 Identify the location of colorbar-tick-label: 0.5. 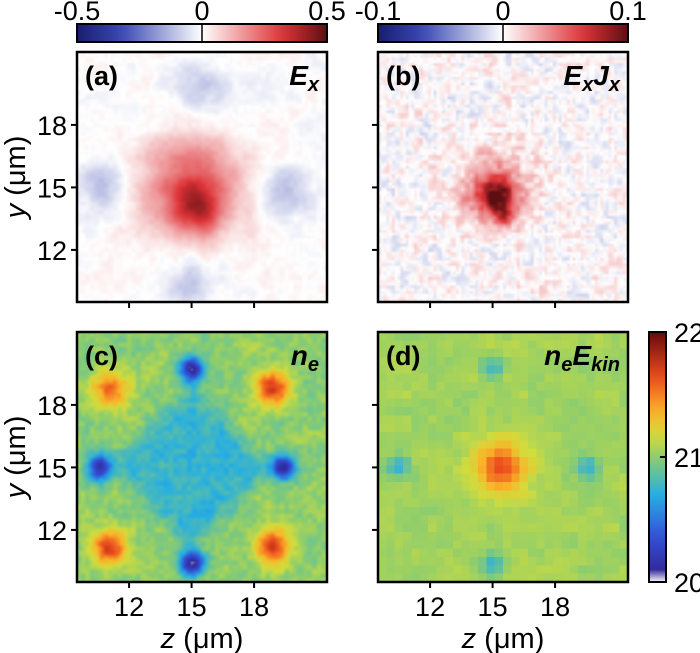
(327, 13).